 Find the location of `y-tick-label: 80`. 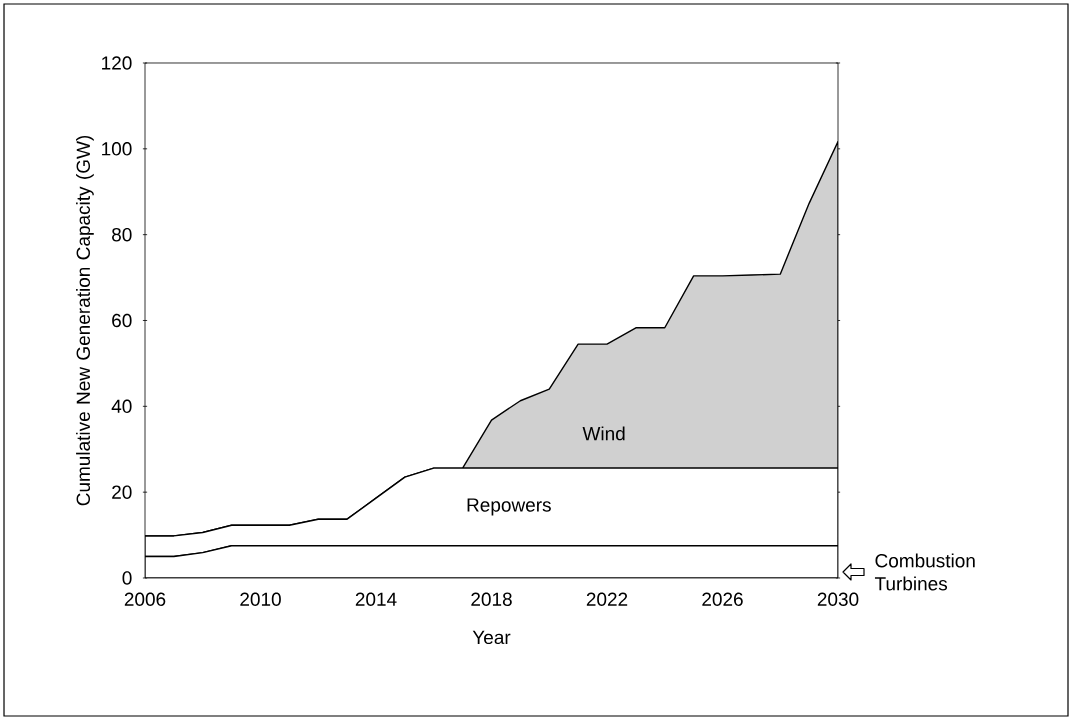

y-tick-label: 80 is located at coordinates (122, 234).